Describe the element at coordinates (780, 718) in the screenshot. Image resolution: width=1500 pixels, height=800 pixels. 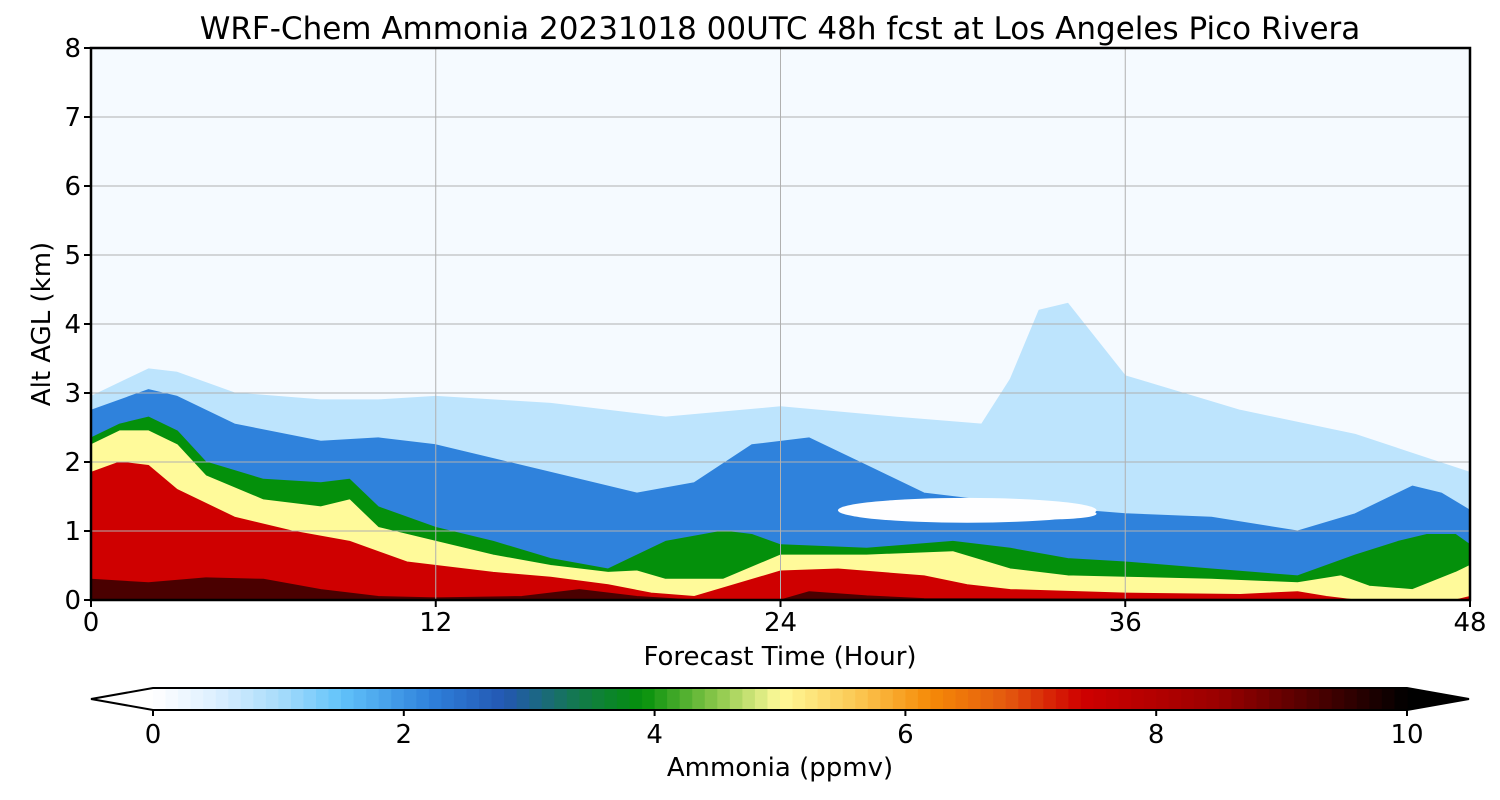
I see `colorbar: 0 2 4 6 8 10` at that location.